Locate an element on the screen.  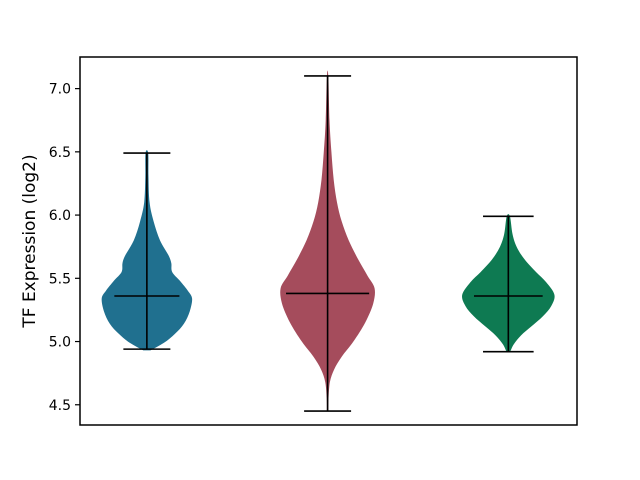
y-axis-label: TF Expression (log2) is located at coordinates (30, 241).